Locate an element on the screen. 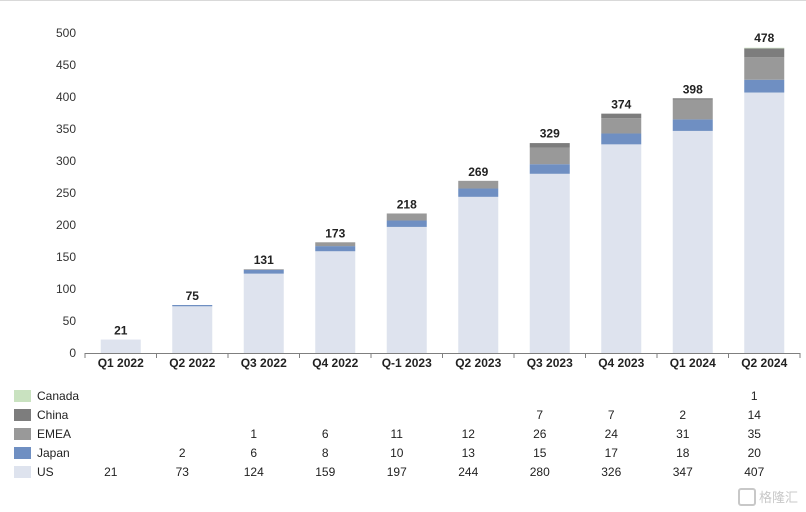 The height and width of the screenshot is (512, 806). table-value: 26 is located at coordinates (540, 434).